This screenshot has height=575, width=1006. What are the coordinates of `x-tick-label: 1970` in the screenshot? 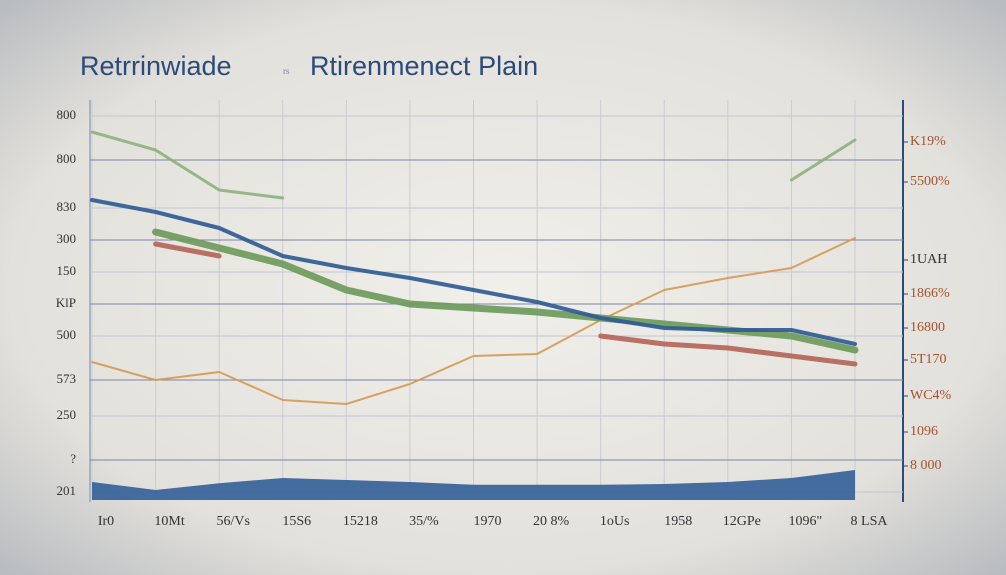 It's located at (488, 521).